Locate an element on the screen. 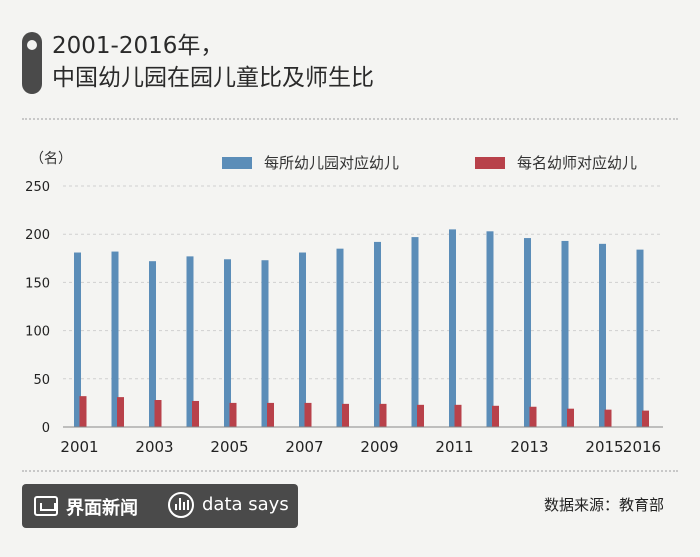  x-tick-label: 2005 is located at coordinates (229, 447).